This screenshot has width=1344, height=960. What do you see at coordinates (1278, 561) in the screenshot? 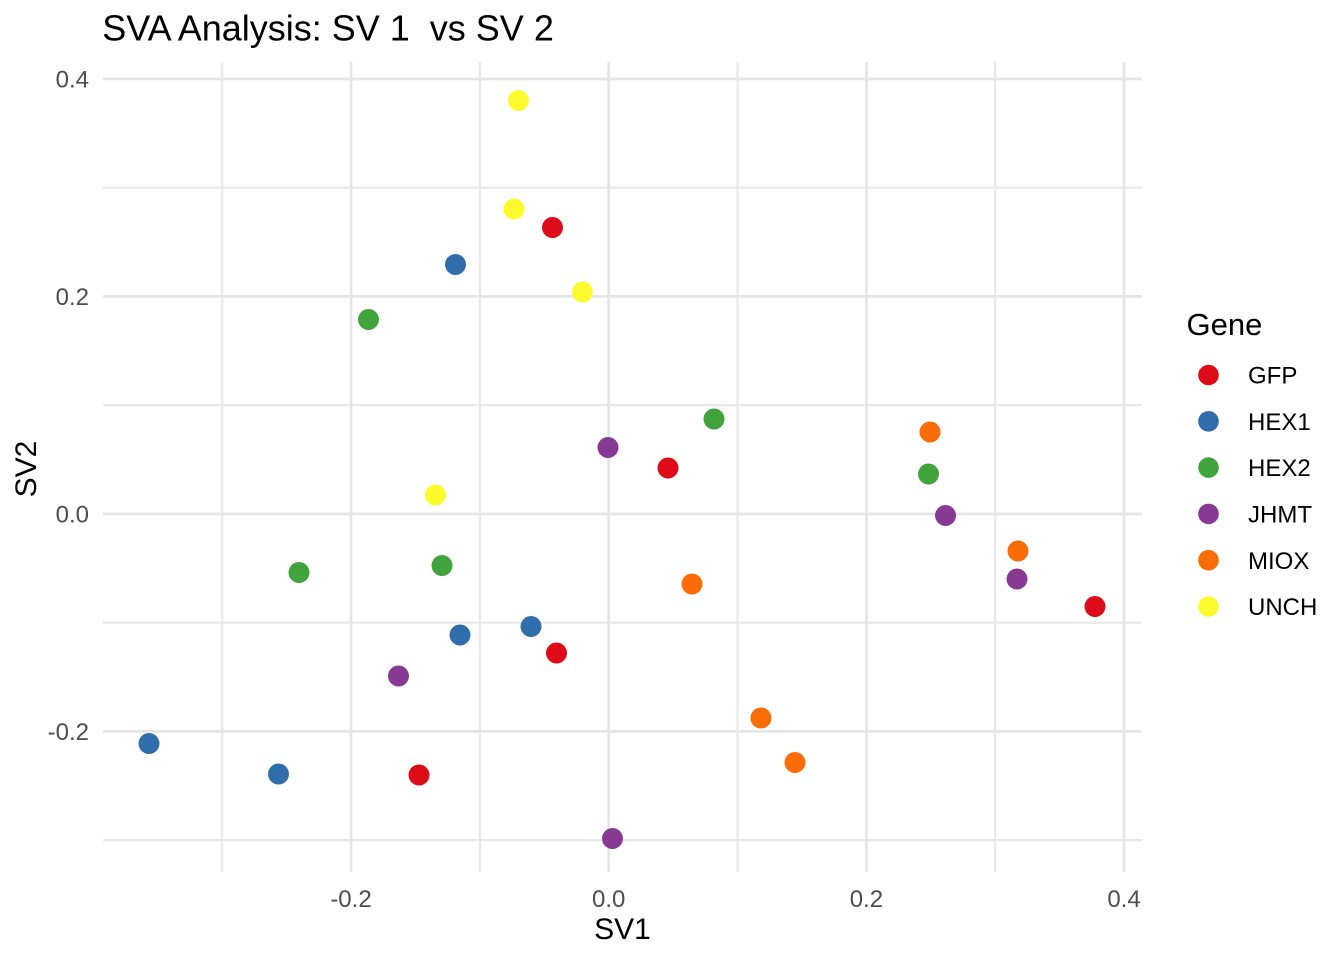
I see `svg-text: MIOX` at bounding box center [1278, 561].